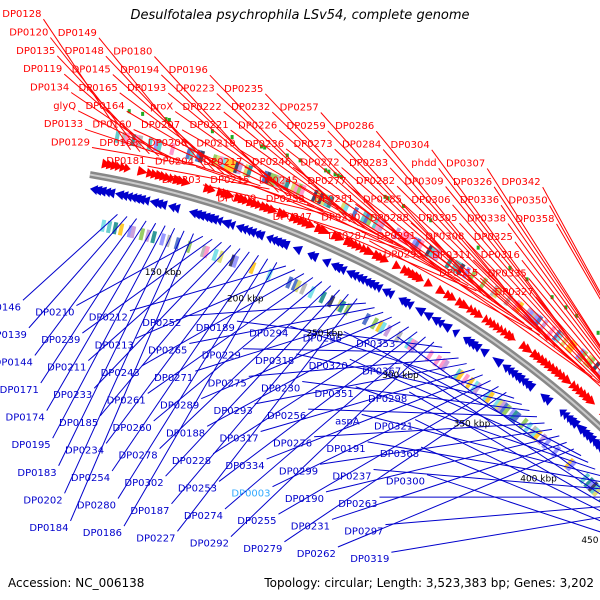 The image size is (600, 600). I want to click on forward-gene-label: DP0165, so click(98, 88).